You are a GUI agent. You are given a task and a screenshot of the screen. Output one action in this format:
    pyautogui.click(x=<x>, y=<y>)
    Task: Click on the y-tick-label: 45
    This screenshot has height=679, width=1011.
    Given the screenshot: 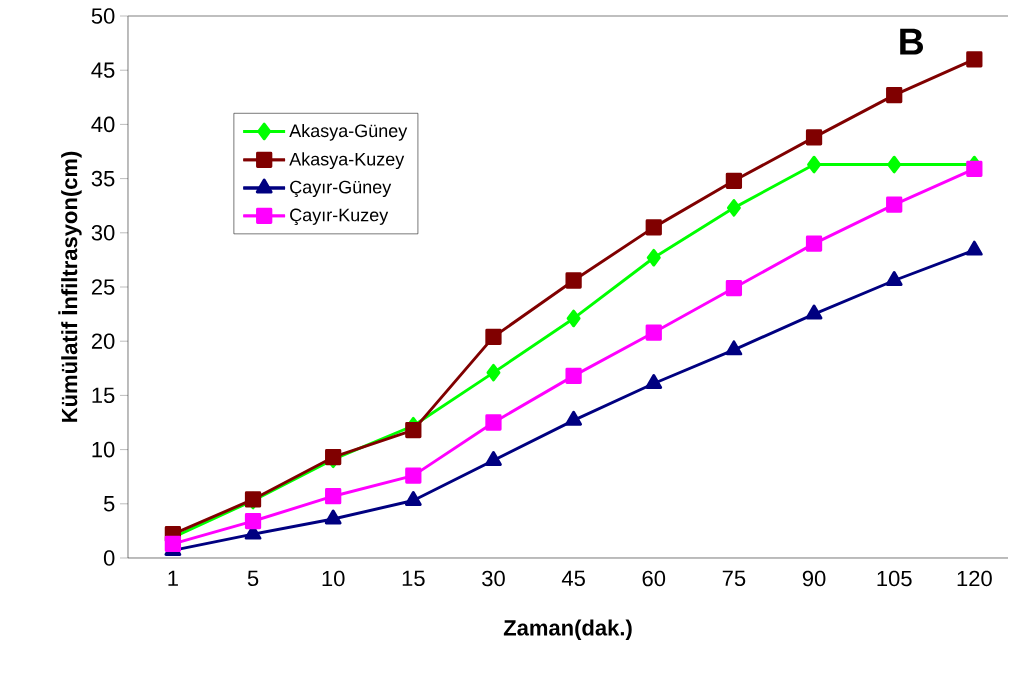 What is the action you would take?
    pyautogui.click(x=103, y=70)
    